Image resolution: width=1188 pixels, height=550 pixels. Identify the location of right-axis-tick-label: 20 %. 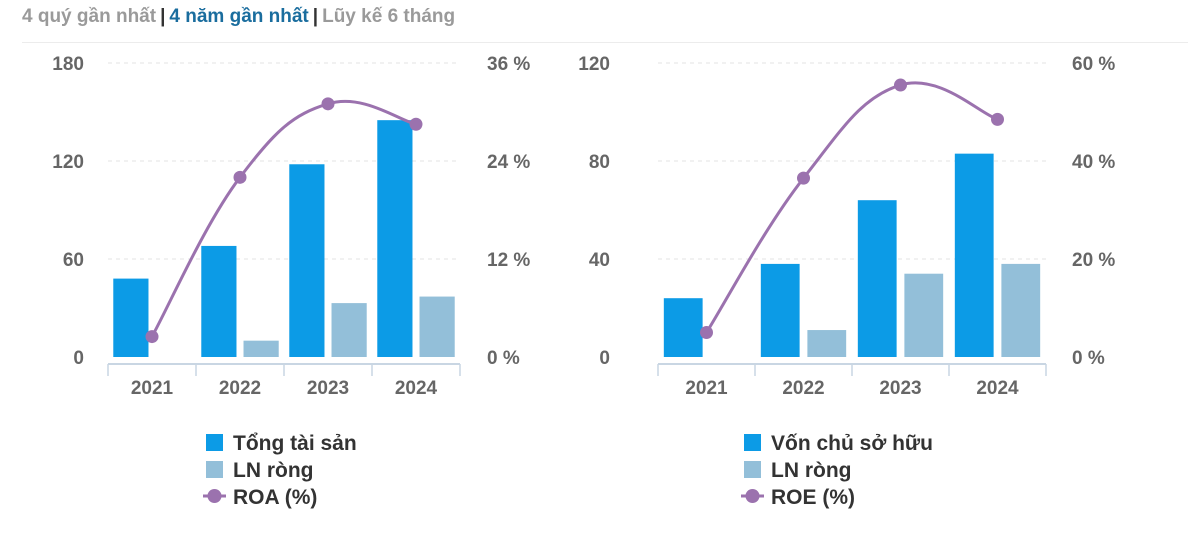
(1093, 260).